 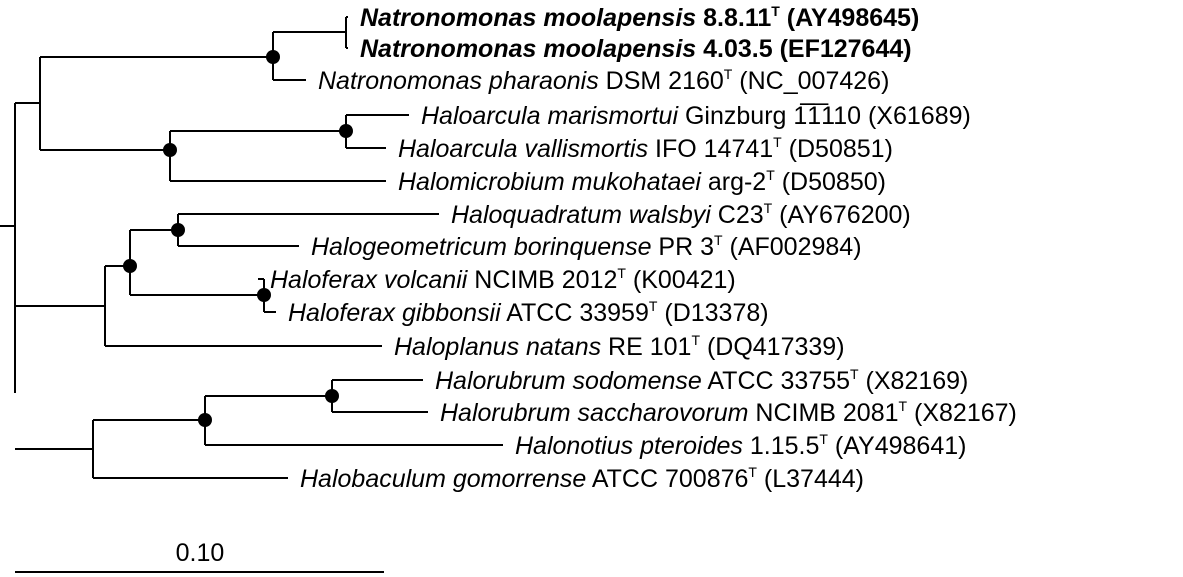 What do you see at coordinates (810, 479) in the screenshot?
I see `accession-number: (L37444)` at bounding box center [810, 479].